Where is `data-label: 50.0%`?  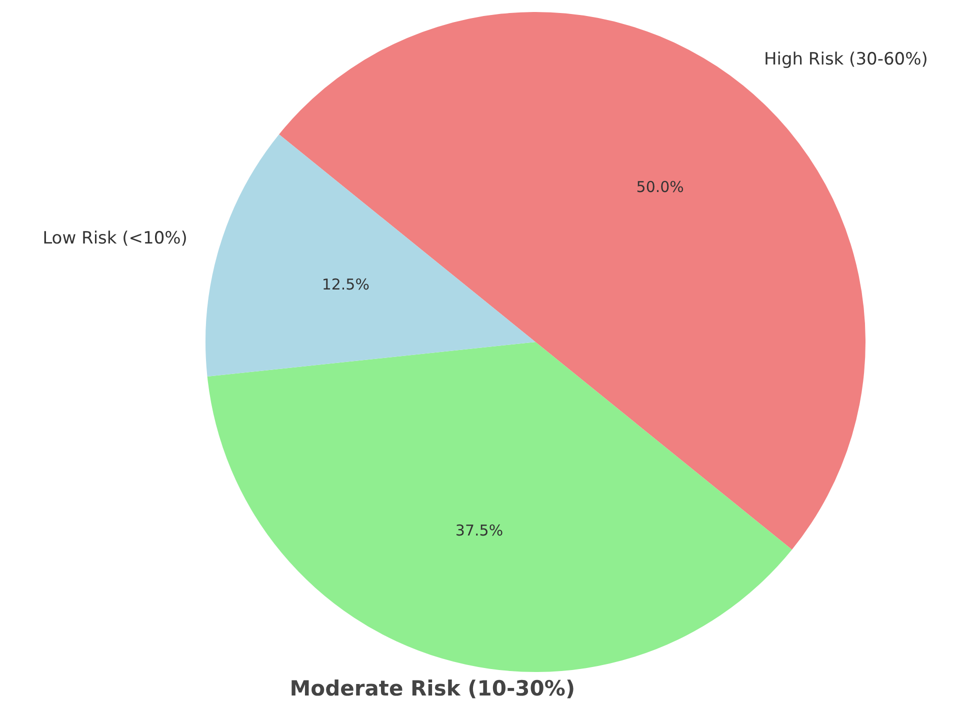
data-label: 50.0% is located at coordinates (660, 187).